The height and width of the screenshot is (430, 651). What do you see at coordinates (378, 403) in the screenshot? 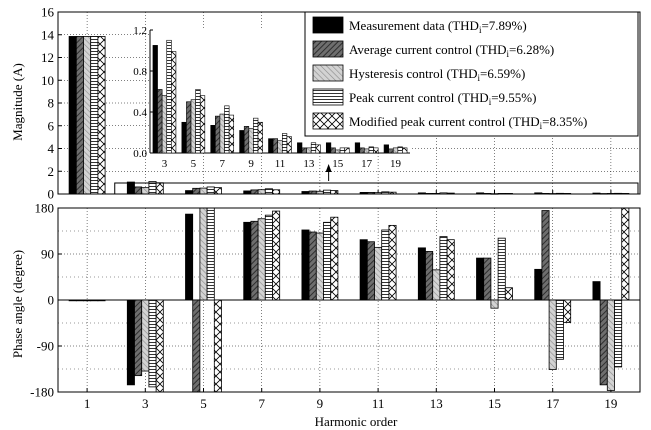
I see `phase-tick-label-x: 11` at bounding box center [378, 403].